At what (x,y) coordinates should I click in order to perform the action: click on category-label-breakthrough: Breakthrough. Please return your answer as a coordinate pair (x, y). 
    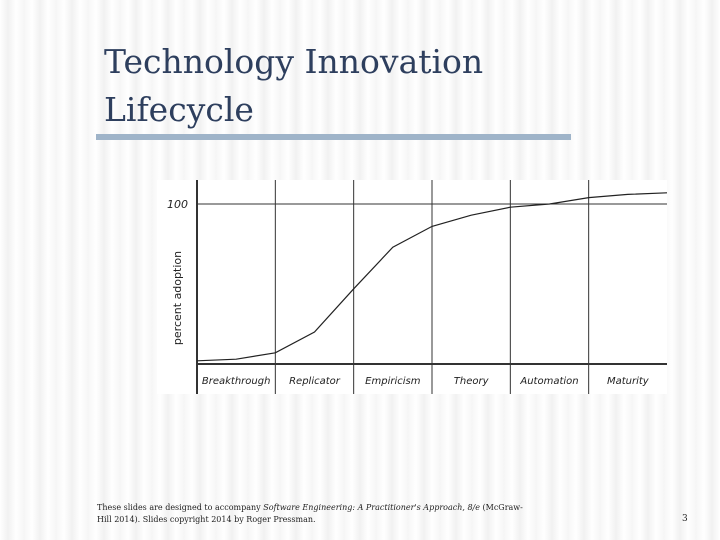
    Looking at the image, I should click on (236, 381).